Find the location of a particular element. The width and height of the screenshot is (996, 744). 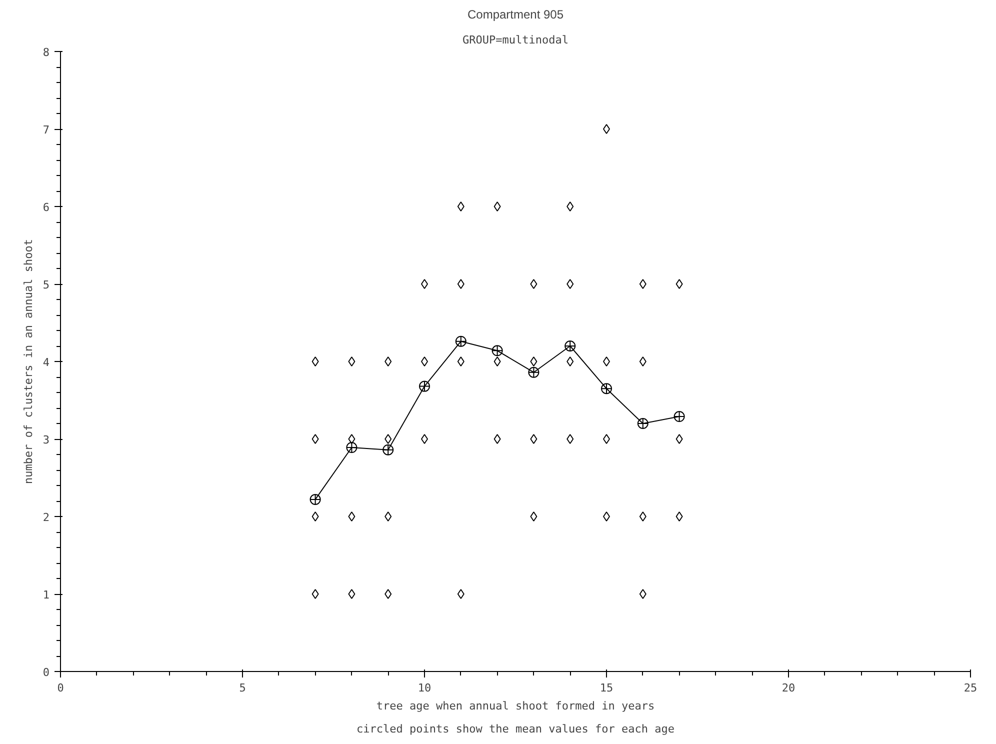

x-tick-label: 20 is located at coordinates (789, 688).